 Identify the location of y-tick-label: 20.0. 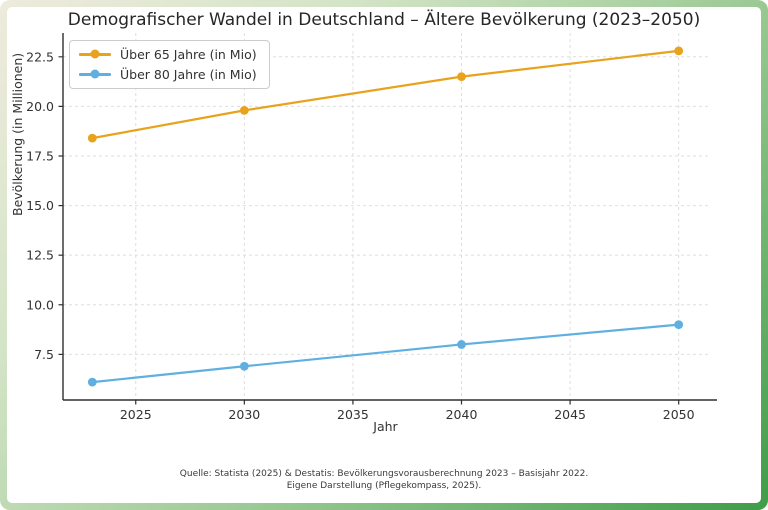
(40, 106).